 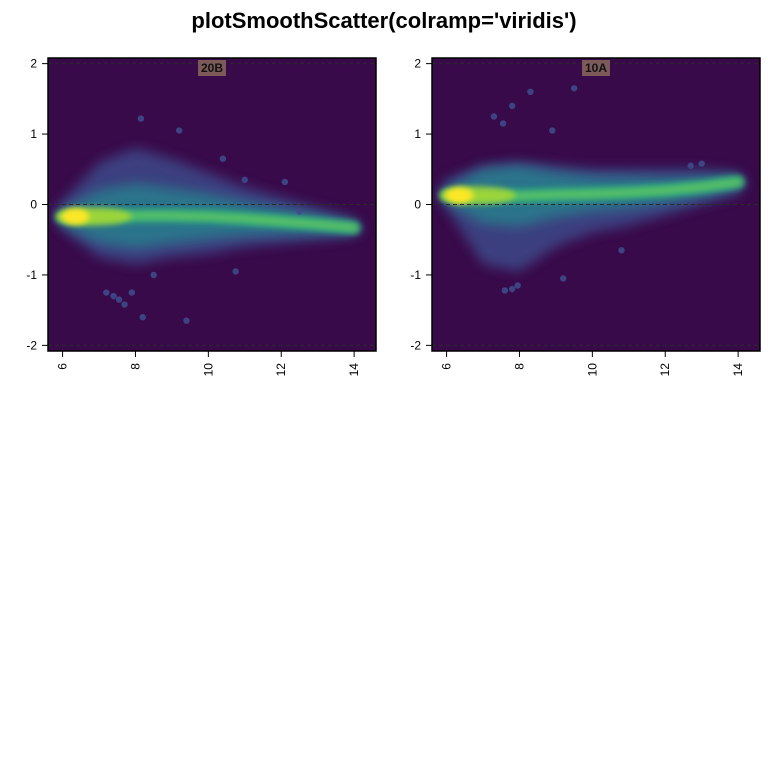 I want to click on chart-title: plotSmoothScatter(colramp='viridis'), so click(x=384, y=20).